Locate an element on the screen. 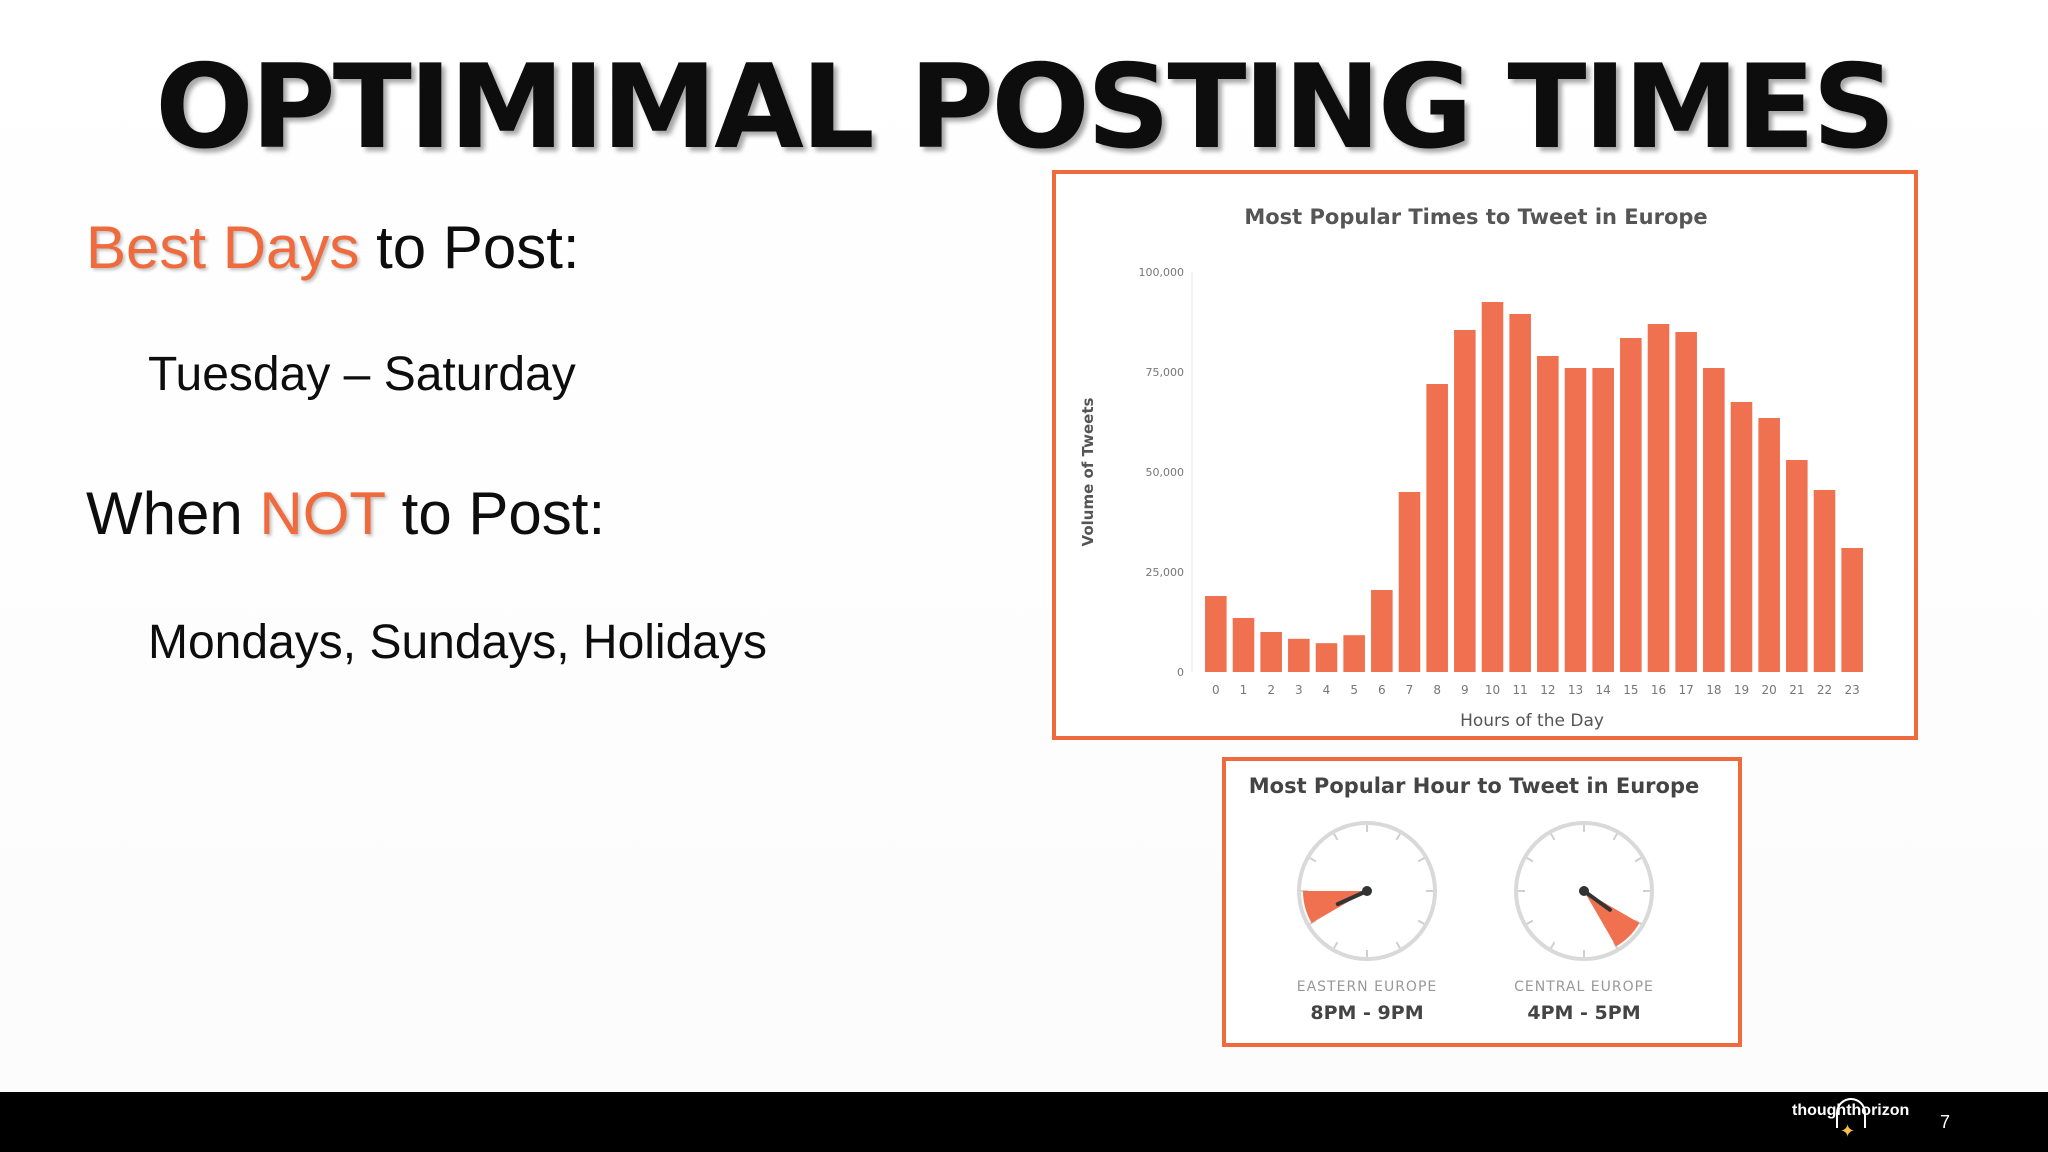 The height and width of the screenshot is (1152, 2048). y-axis-label: Volume of Tweets is located at coordinates (1088, 471).